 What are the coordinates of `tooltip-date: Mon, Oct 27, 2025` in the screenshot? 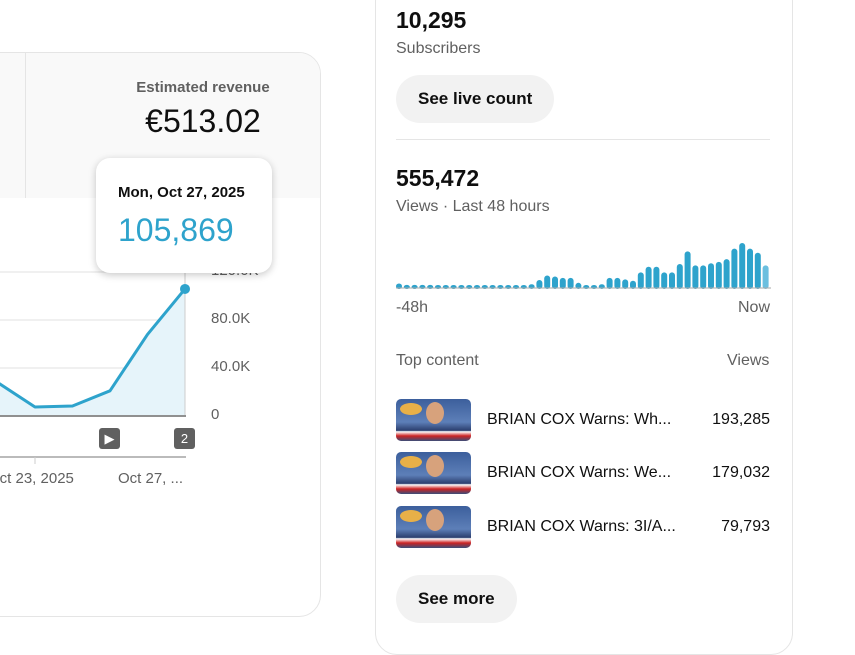 It's located at (181, 192).